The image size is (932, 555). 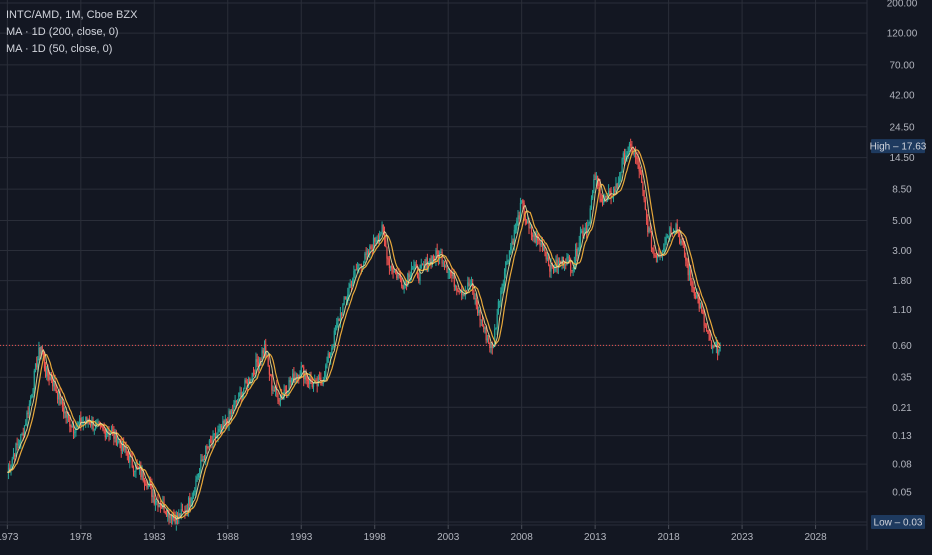 I want to click on ma50-legend: MA · 1D (50, close, 0), so click(x=59, y=49).